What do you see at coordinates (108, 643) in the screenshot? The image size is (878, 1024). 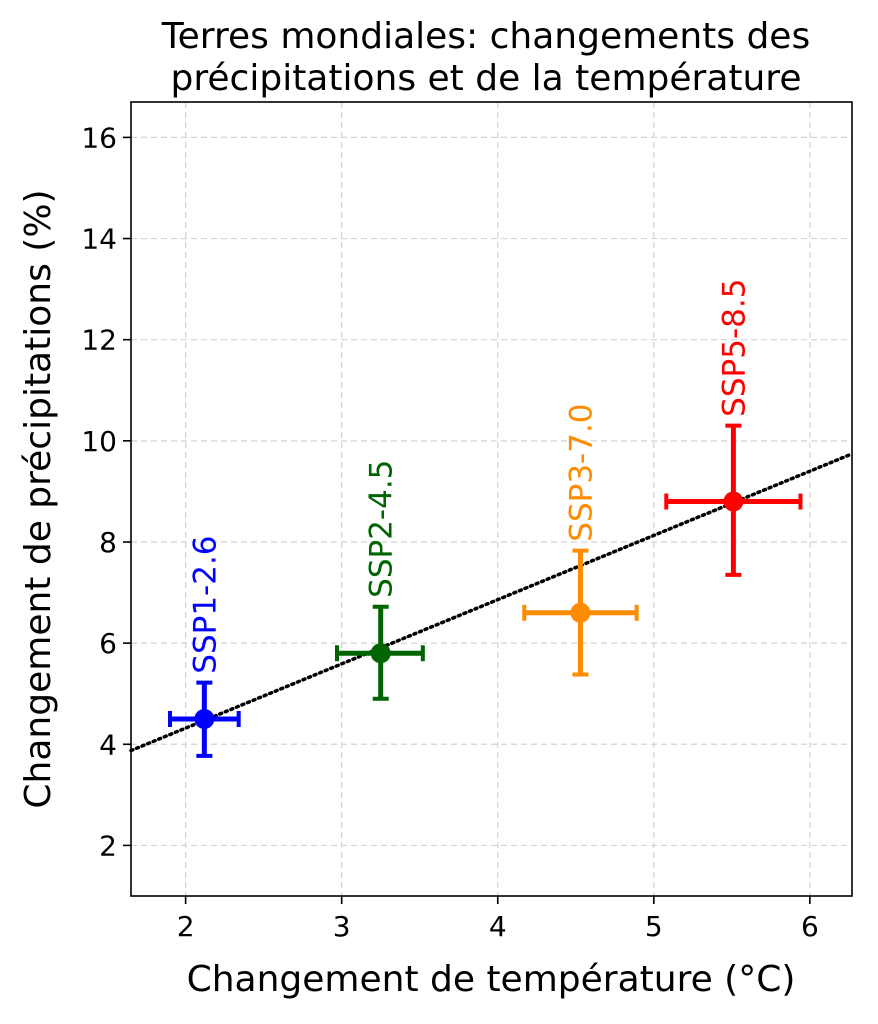 I see `y-tick-label: 6` at bounding box center [108, 643].